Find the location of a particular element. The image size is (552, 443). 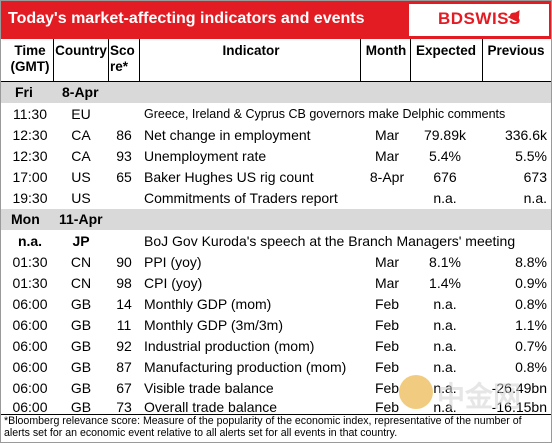

section-header-fri: Fri 8-Apr is located at coordinates (276, 92).